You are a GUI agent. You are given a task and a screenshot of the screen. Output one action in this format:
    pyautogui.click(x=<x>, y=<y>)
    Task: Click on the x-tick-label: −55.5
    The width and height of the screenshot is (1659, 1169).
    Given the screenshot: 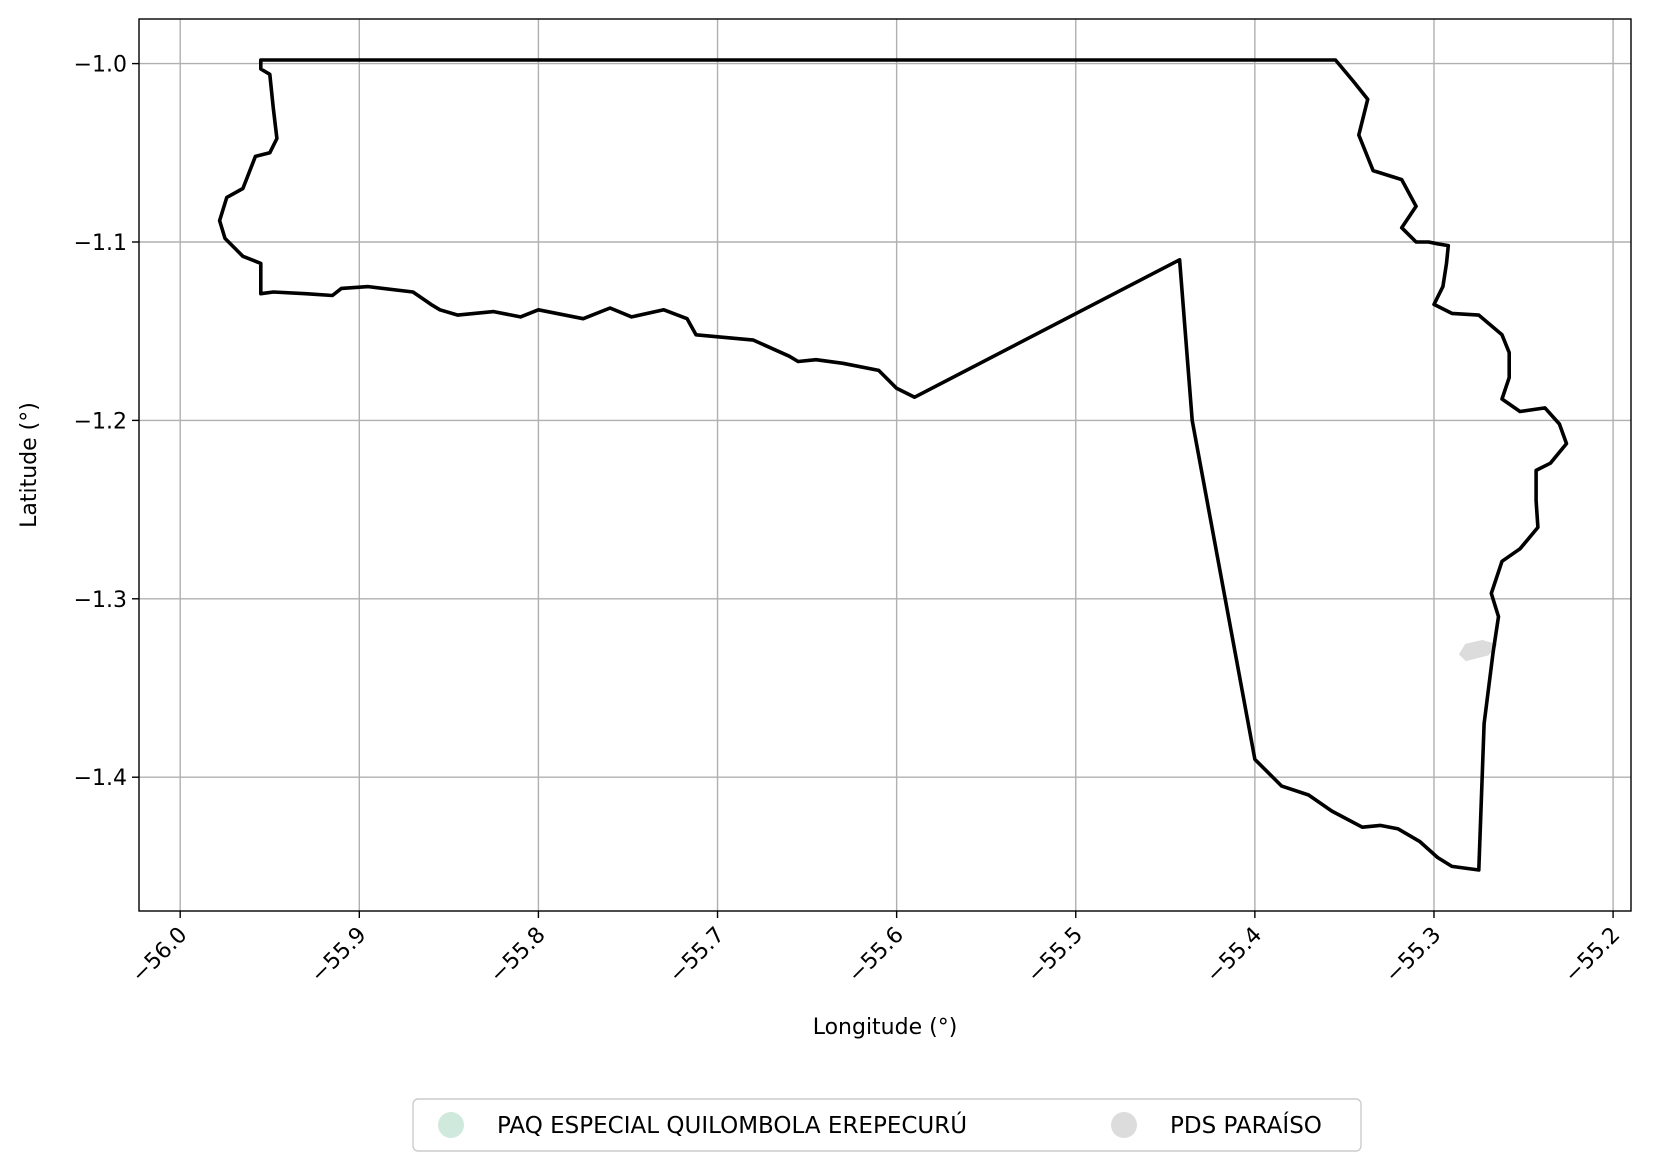 What is the action you would take?
    pyautogui.click(x=1055, y=955)
    